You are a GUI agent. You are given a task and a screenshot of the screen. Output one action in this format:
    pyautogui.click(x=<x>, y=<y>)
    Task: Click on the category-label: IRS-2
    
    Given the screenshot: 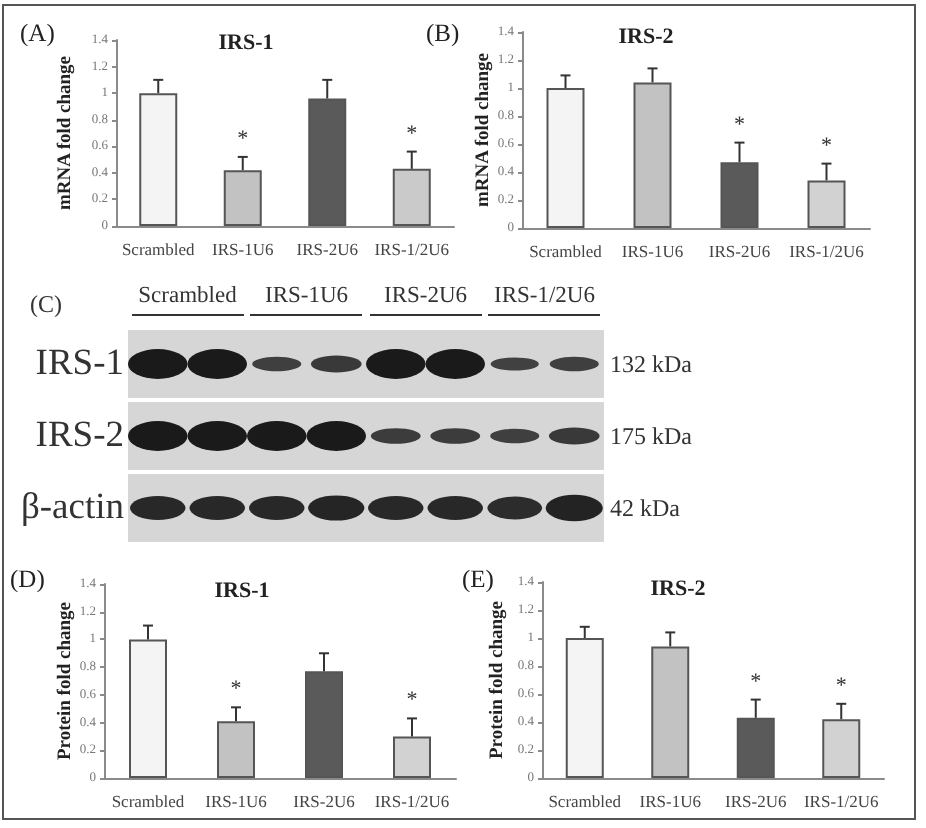 What is the action you would take?
    pyautogui.click(x=79, y=436)
    